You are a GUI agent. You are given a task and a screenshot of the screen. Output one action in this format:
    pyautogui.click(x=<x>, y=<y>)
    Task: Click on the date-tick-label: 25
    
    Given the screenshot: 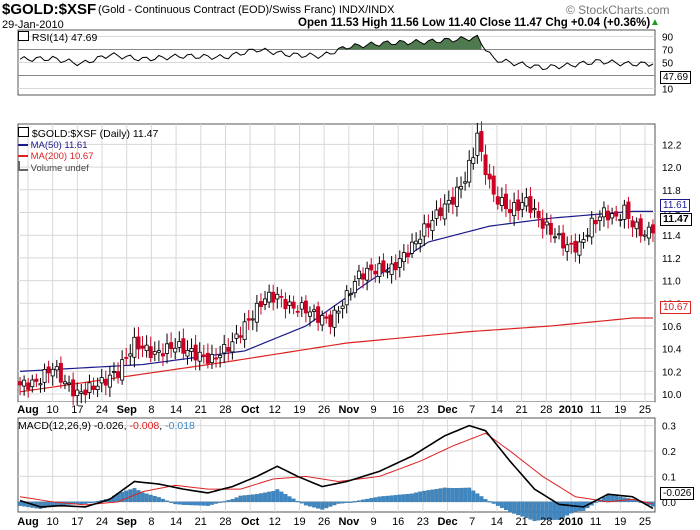 What is the action you would take?
    pyautogui.click(x=645, y=410)
    